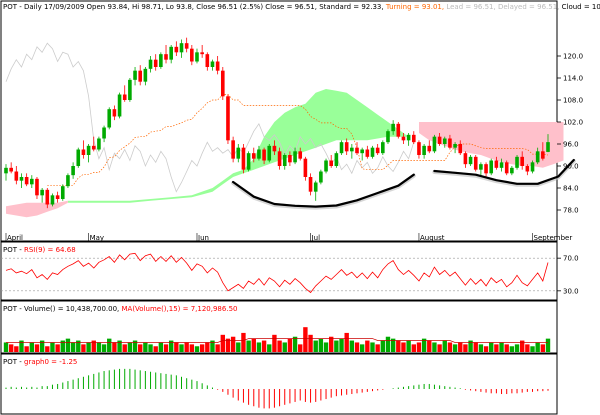 The image size is (600, 415). I want to click on volume-layer, so click(277, 339).